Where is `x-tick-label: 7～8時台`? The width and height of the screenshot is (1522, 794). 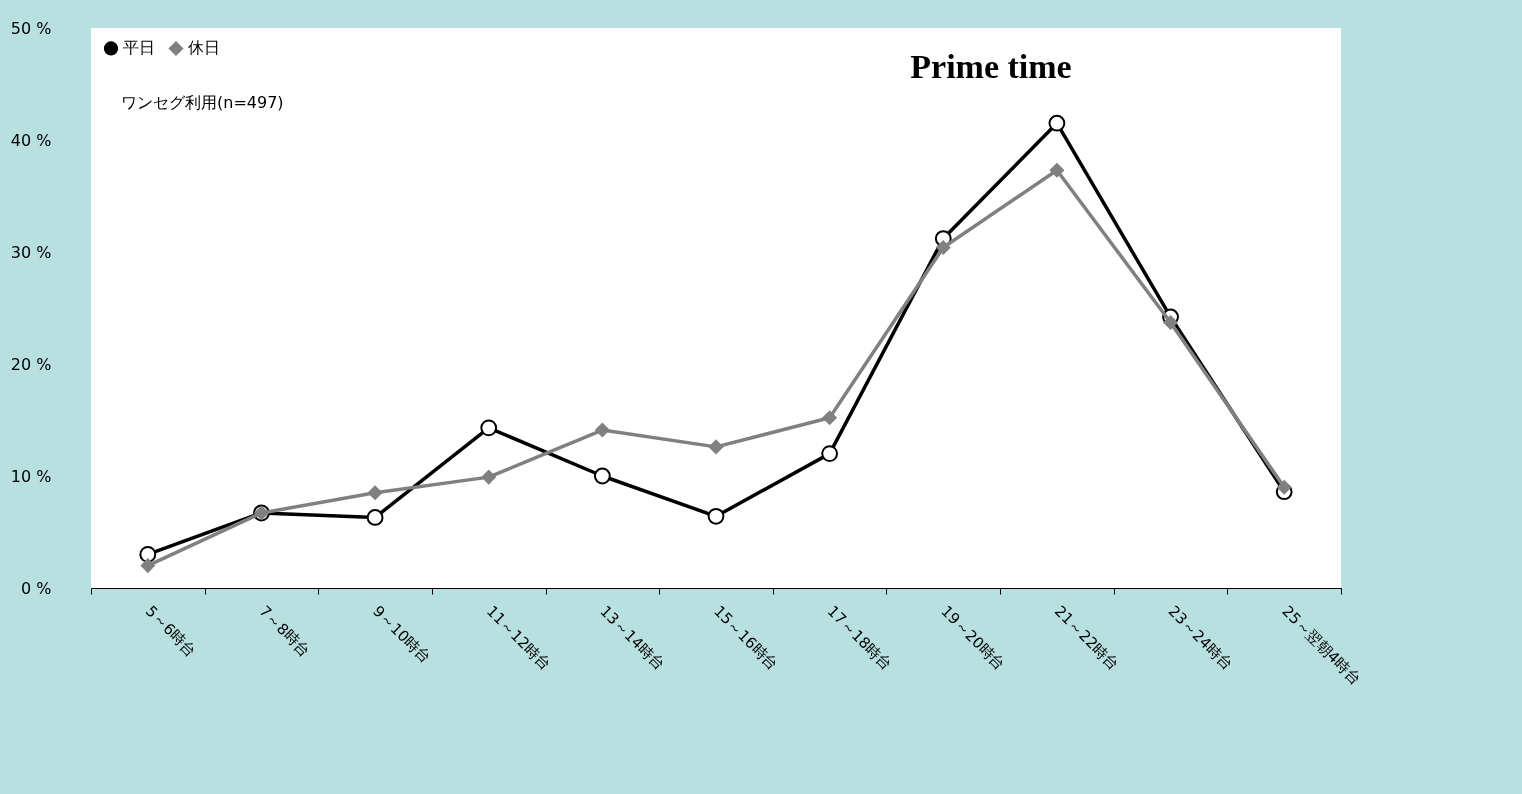
x-tick-label: 7～8時台 is located at coordinates (284, 631).